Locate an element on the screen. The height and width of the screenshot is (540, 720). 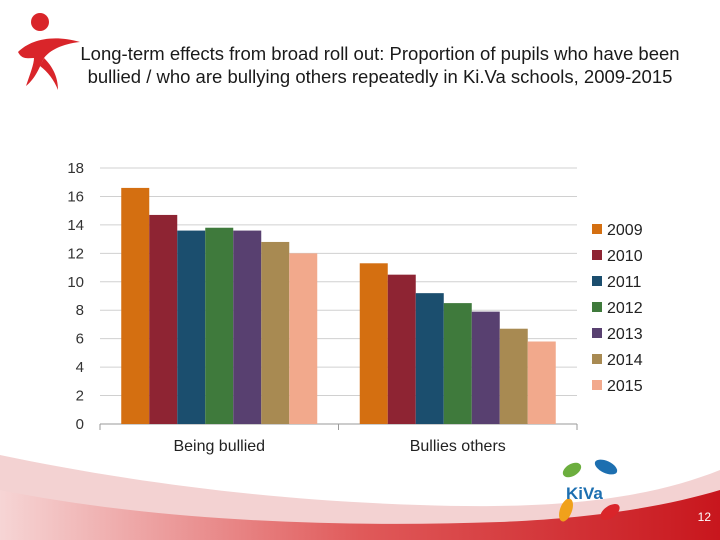
y-tick-label: 18 is located at coordinates (75, 168).